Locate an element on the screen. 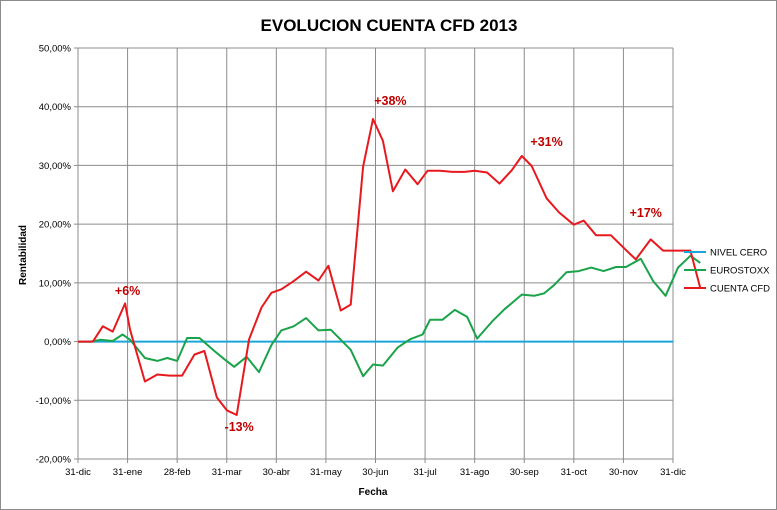  chart-title: EVOLUCION CUENTA CFD 2013 is located at coordinates (389, 25).